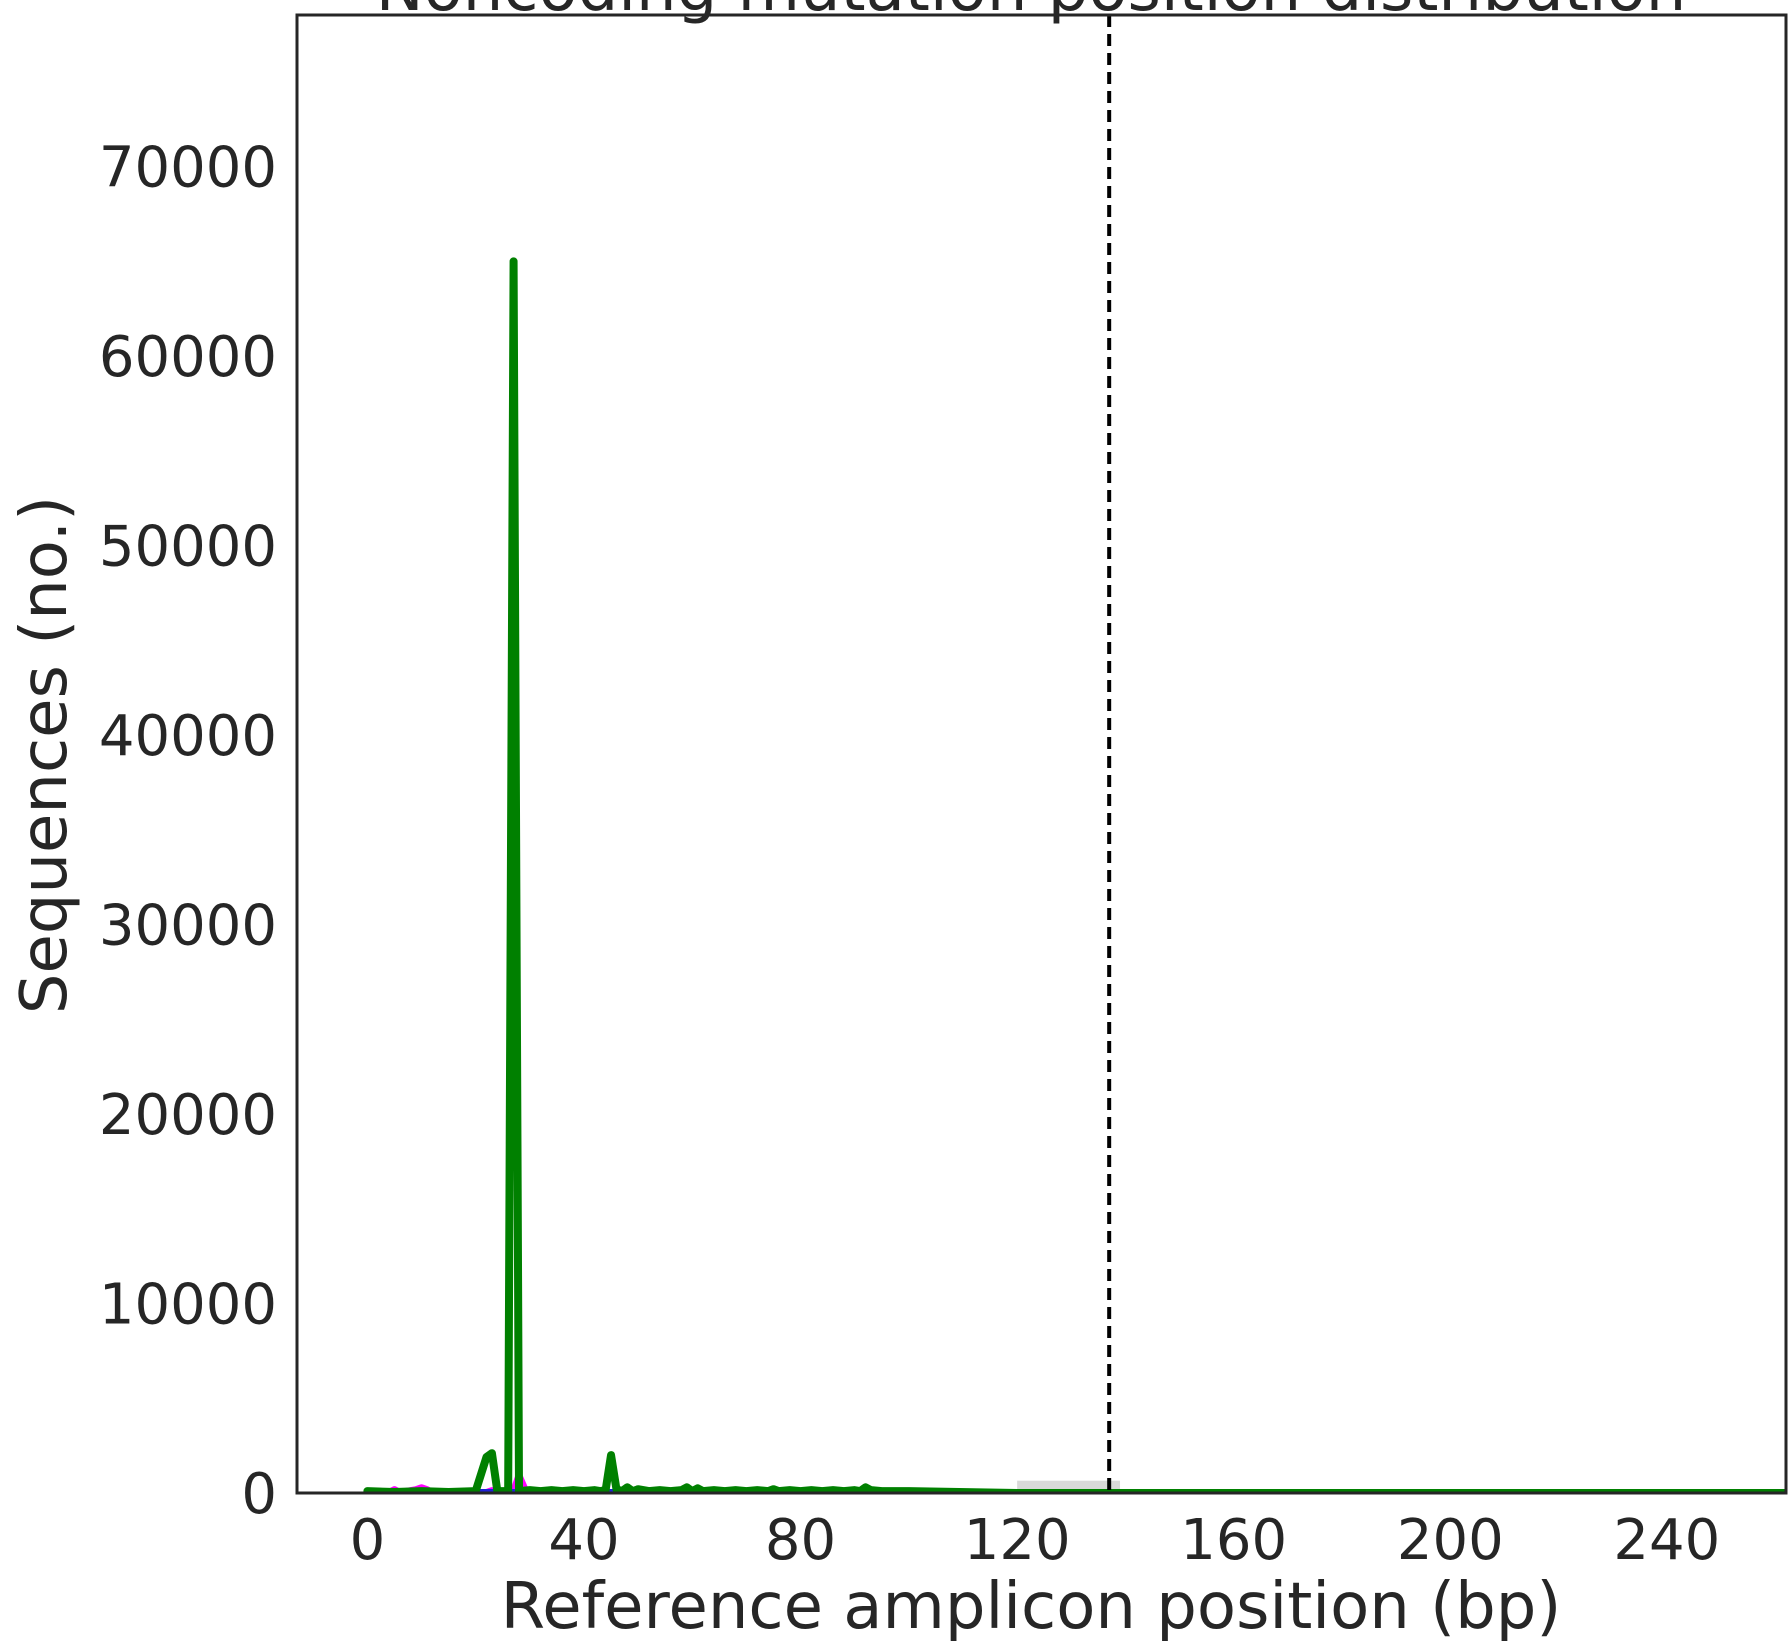 This screenshot has height=1641, width=1790. What do you see at coordinates (45, 755) in the screenshot?
I see `y-axis-title: Sequences (no.)` at bounding box center [45, 755].